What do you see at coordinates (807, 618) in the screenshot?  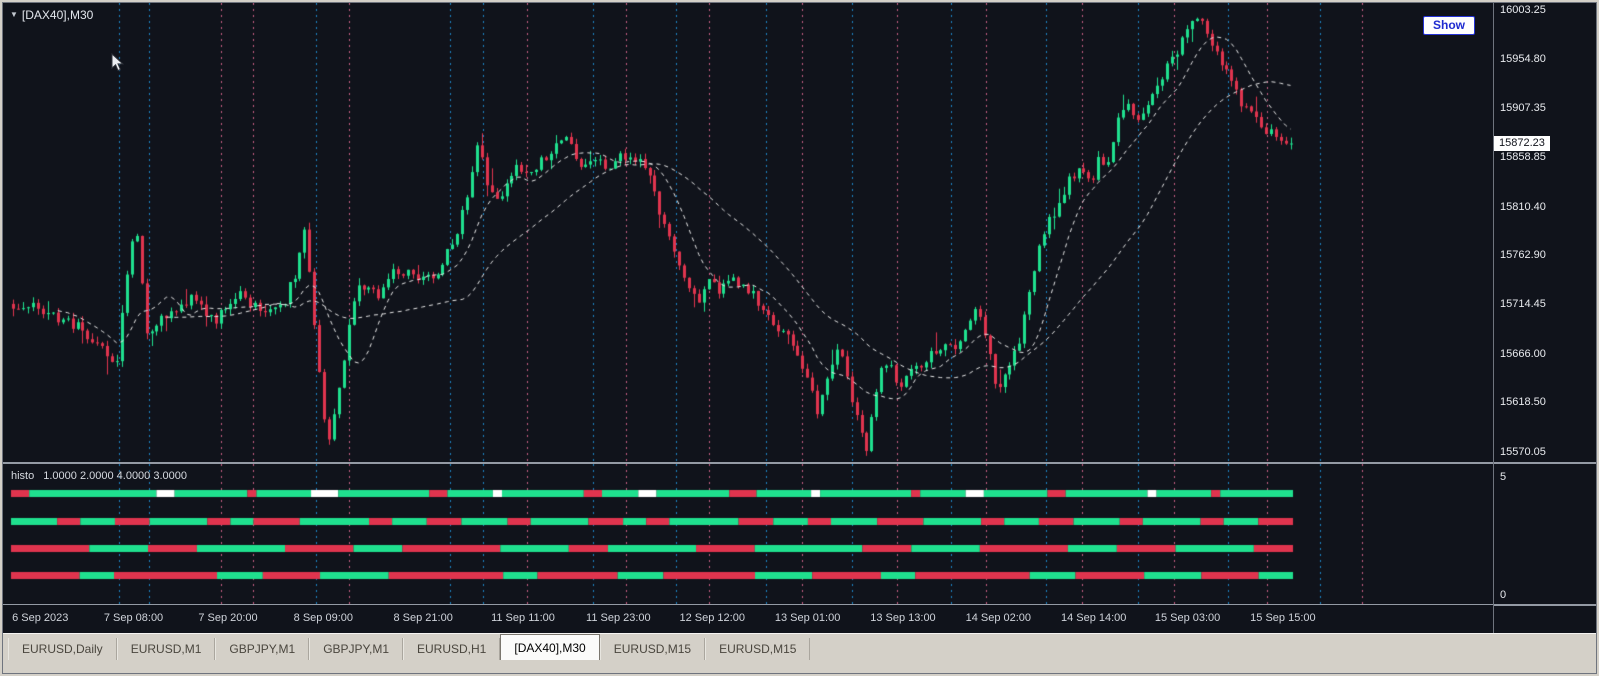 I see `time-axis-label: 13 Sep 01:00` at bounding box center [807, 618].